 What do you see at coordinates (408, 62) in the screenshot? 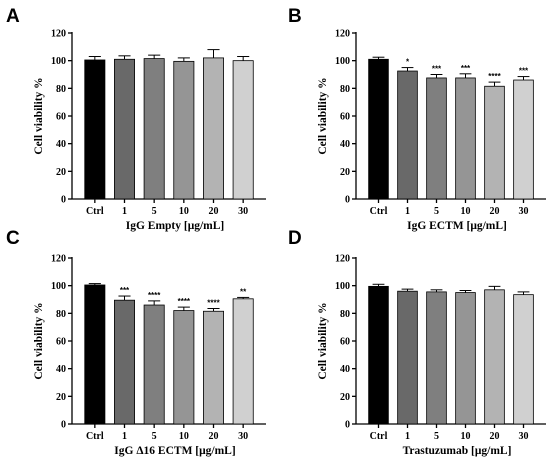
I see `significance-label: *` at bounding box center [408, 62].